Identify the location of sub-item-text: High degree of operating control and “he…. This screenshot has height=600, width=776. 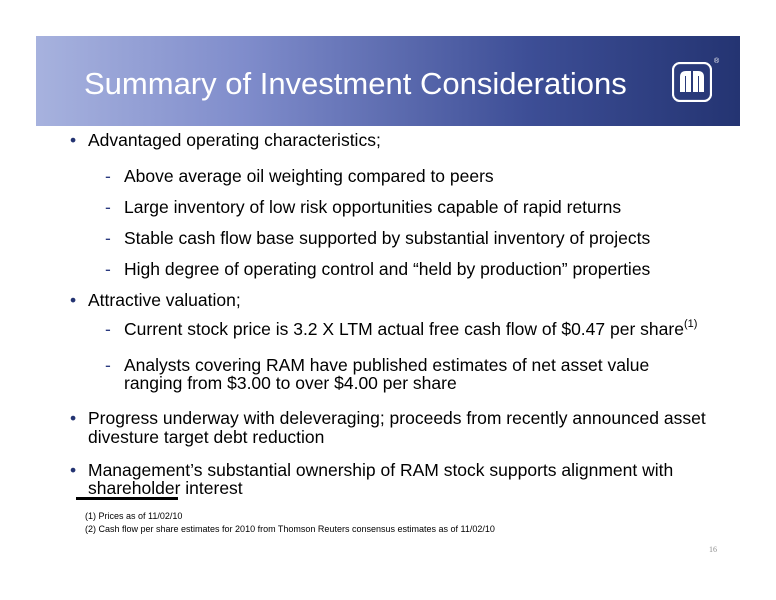
(387, 269).